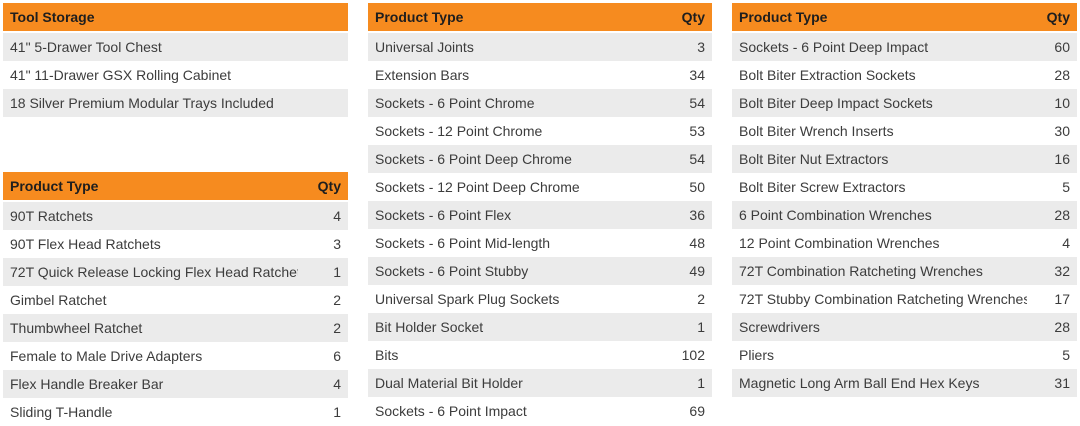 The width and height of the screenshot is (1080, 426). Describe the element at coordinates (879, 159) in the screenshot. I see `product-type: Bolt Biter Nut Extractors` at that location.